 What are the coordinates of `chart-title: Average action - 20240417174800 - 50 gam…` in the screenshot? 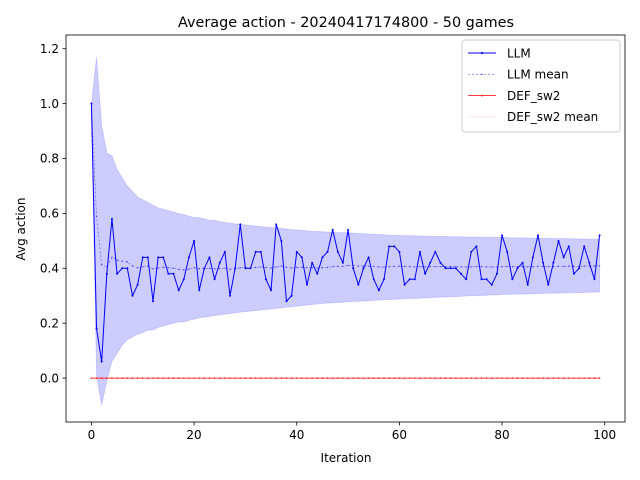 It's located at (346, 23).